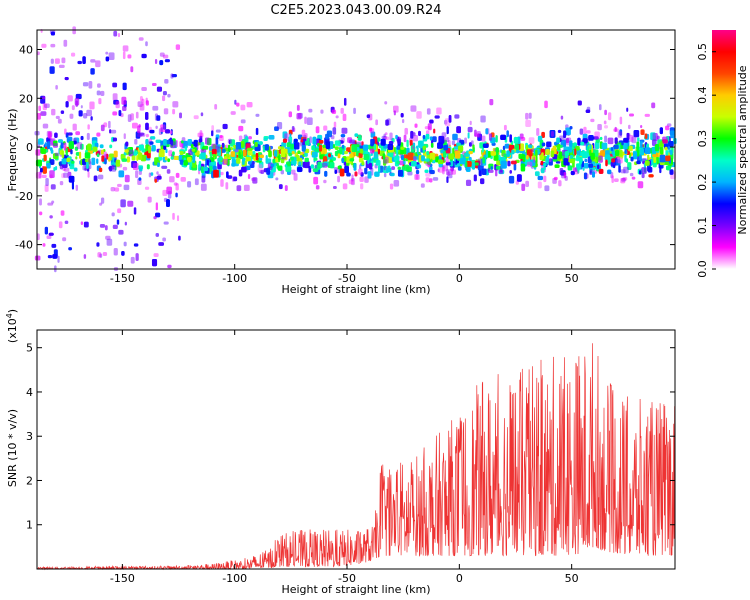  I want to click on y-tick-label: -20, so click(24, 196).